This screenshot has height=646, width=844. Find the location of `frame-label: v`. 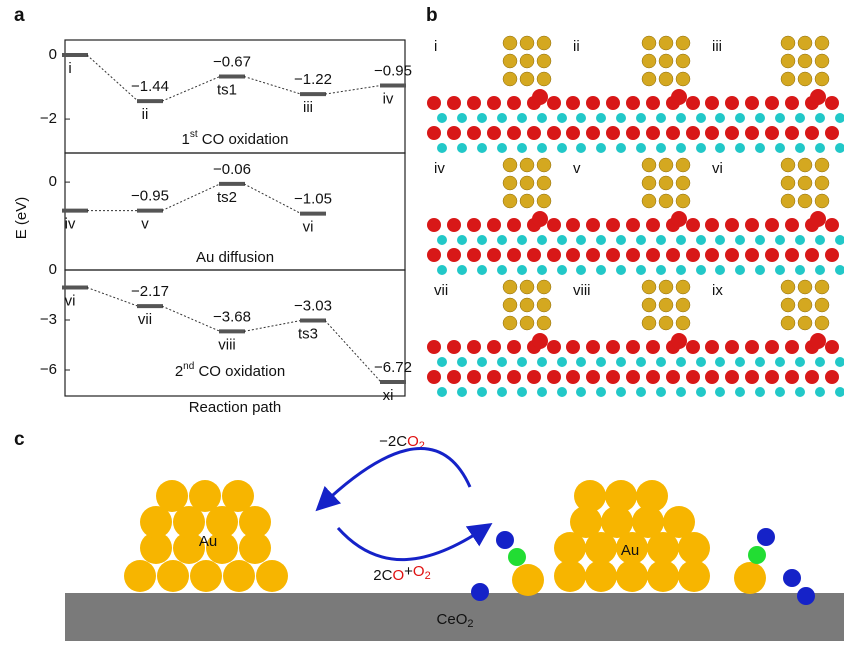

frame-label: v is located at coordinates (577, 168).